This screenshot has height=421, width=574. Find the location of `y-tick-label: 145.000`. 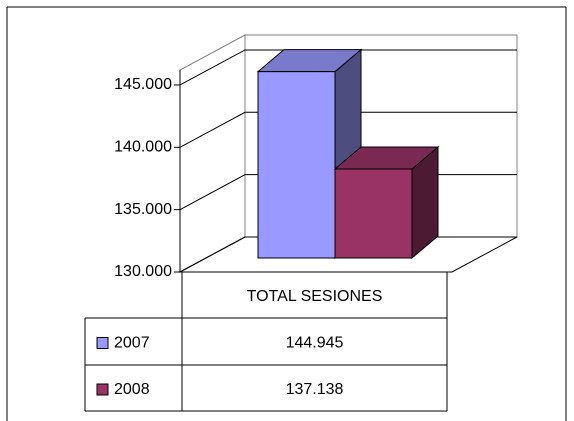

y-tick-label: 145.000 is located at coordinates (143, 84).